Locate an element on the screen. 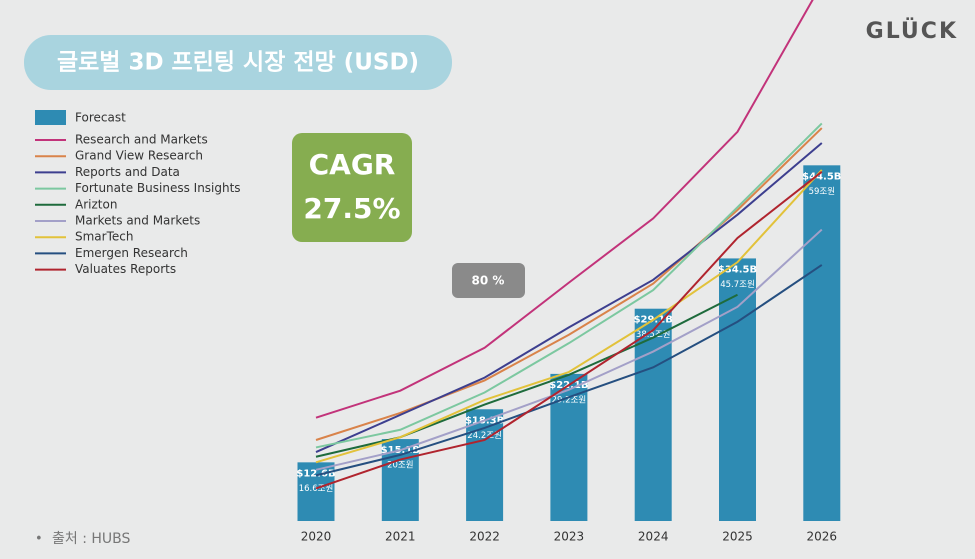 The width and height of the screenshot is (975, 559). annotation-pill is located at coordinates (488, 280).